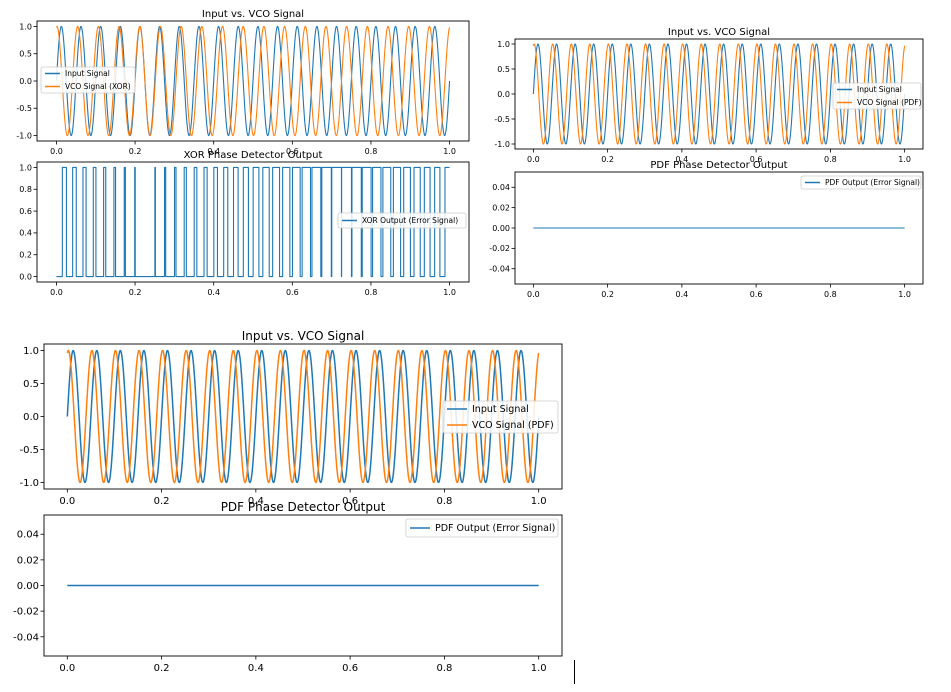 The width and height of the screenshot is (951, 692). I want to click on y-tick-label: 0.8, so click(25, 189).